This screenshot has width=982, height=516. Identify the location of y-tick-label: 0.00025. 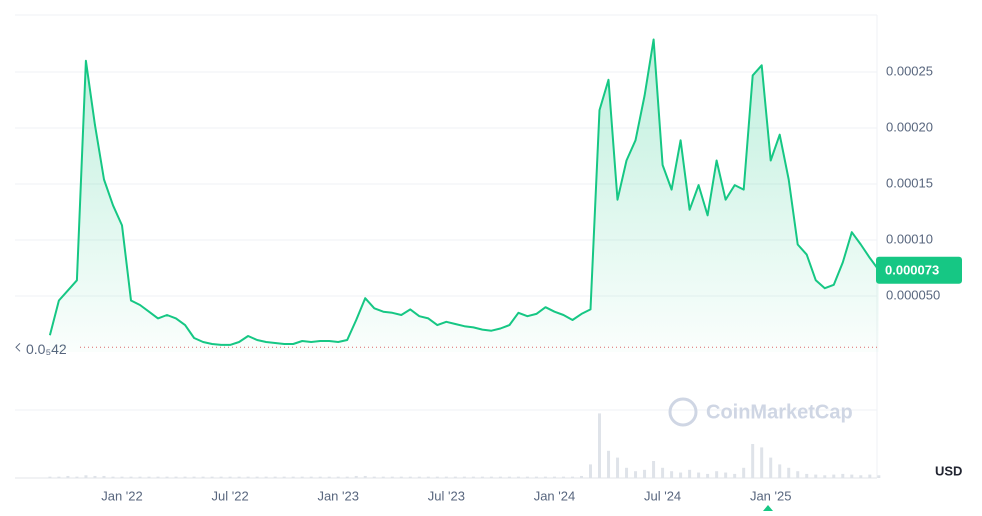
(909, 70).